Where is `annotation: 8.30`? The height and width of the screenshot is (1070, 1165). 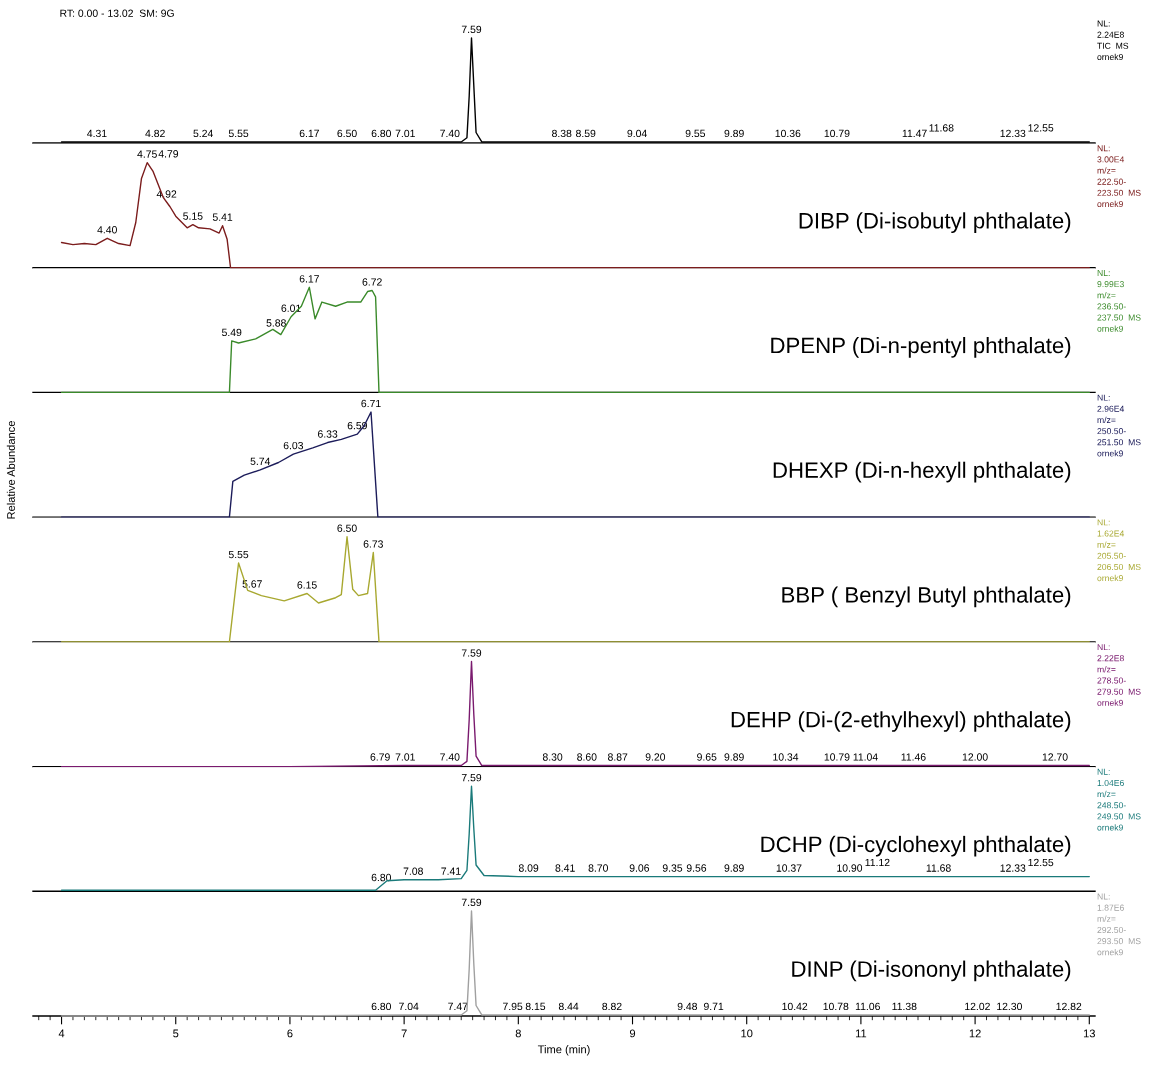 annotation: 8.30 is located at coordinates (552, 757).